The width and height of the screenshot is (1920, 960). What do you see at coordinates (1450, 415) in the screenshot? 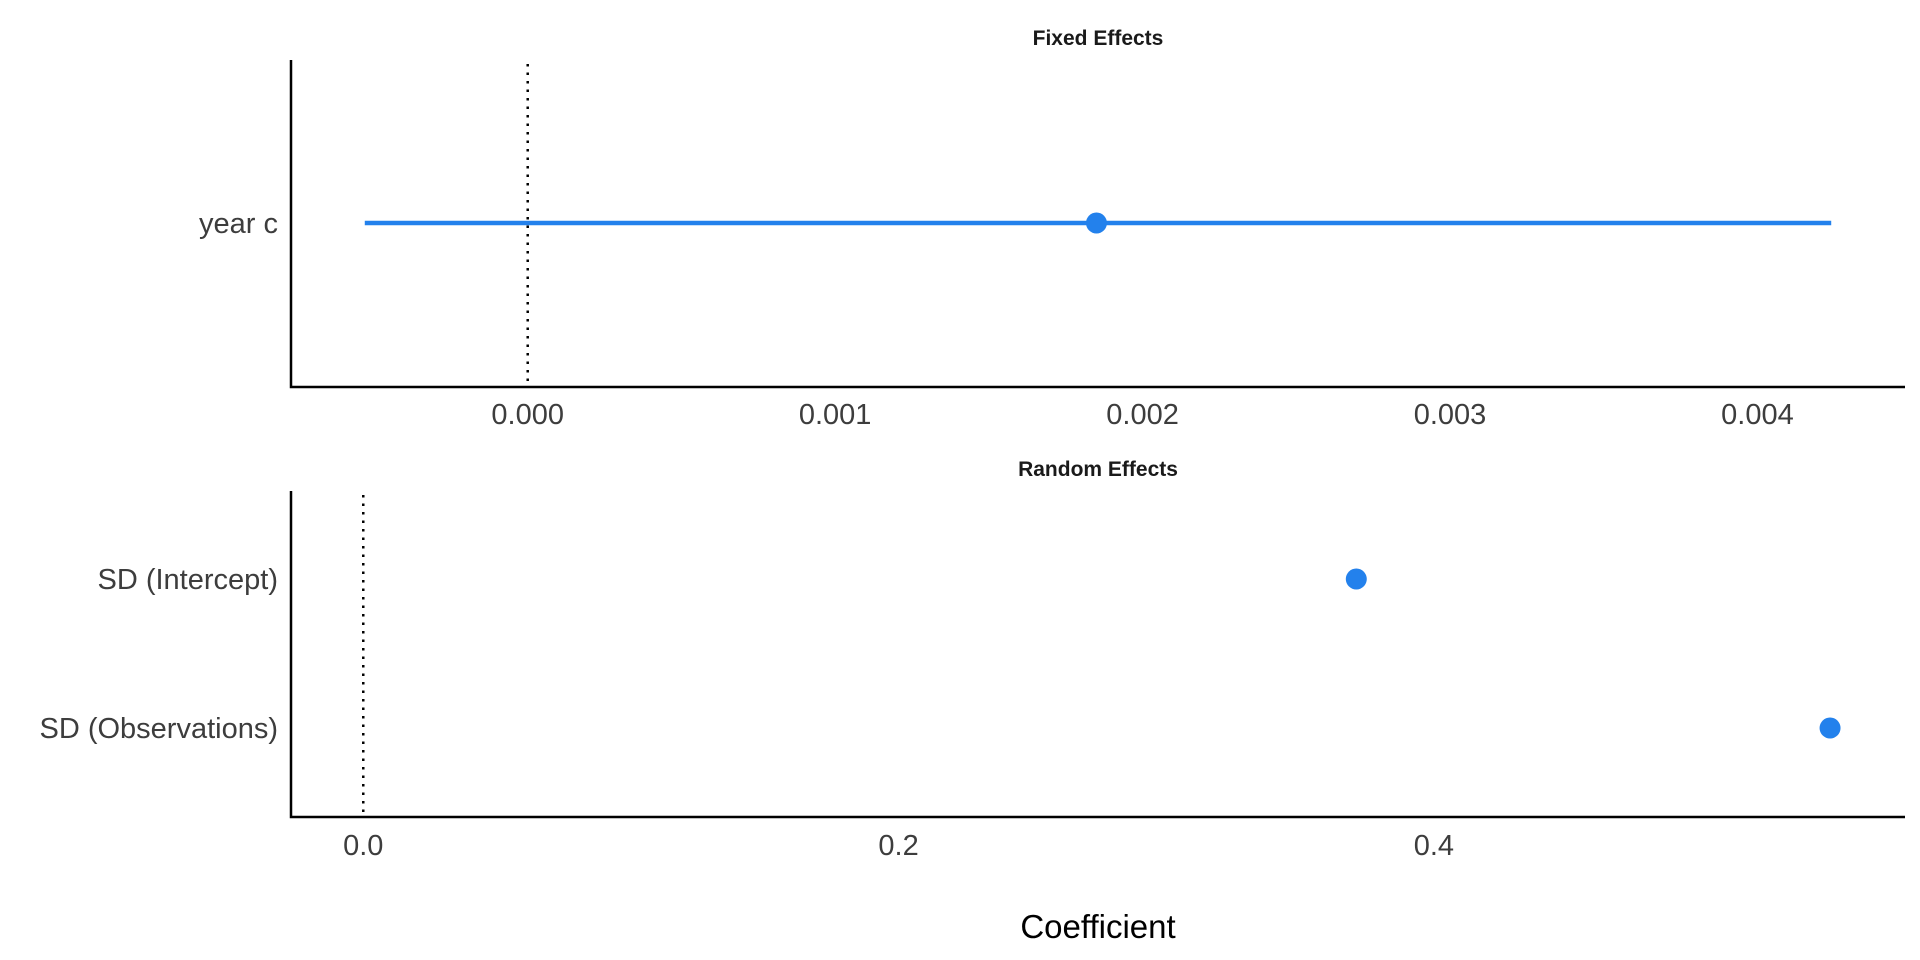
I see `x-tick-label: 0.003` at bounding box center [1450, 415].